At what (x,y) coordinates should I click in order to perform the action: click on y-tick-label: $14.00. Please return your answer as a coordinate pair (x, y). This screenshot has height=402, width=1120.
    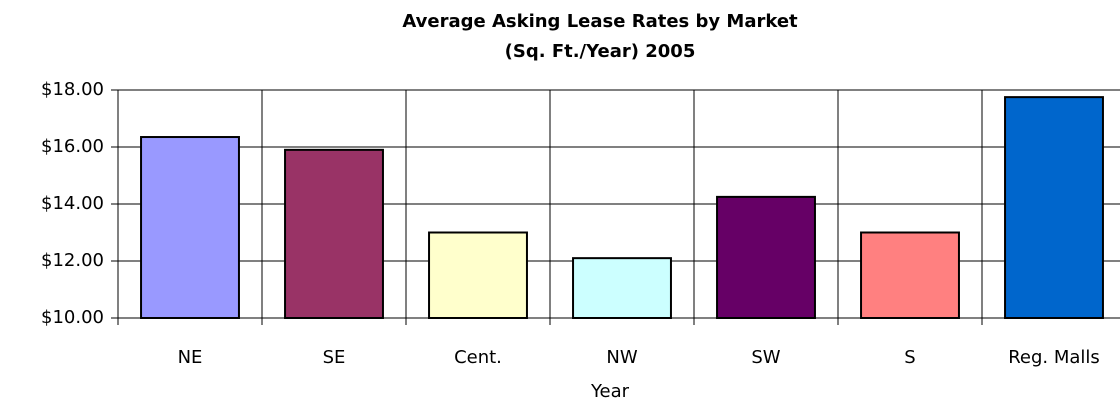
    Looking at the image, I should click on (72, 203).